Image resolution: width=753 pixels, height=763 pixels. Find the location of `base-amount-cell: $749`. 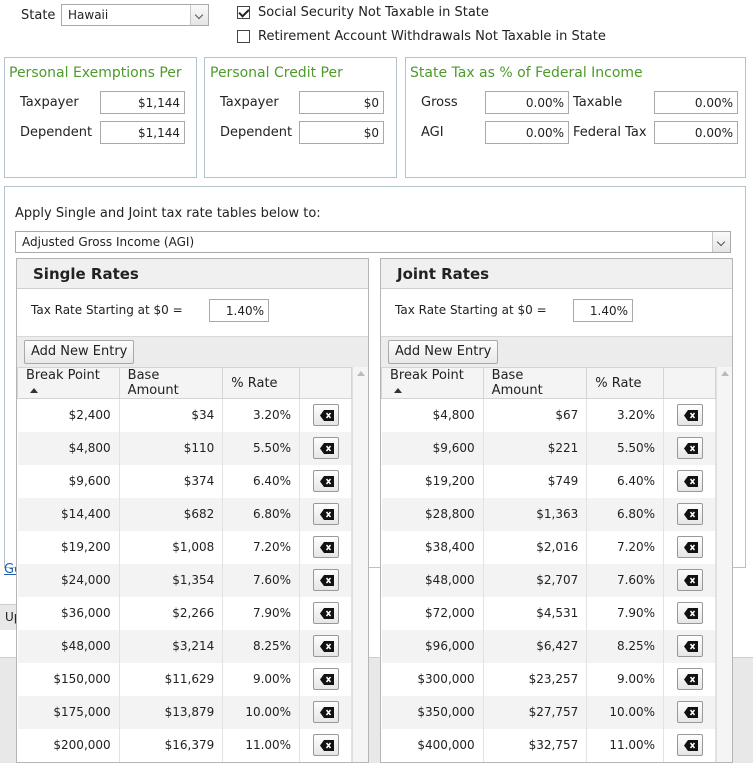

base-amount-cell: $749 is located at coordinates (535, 481).